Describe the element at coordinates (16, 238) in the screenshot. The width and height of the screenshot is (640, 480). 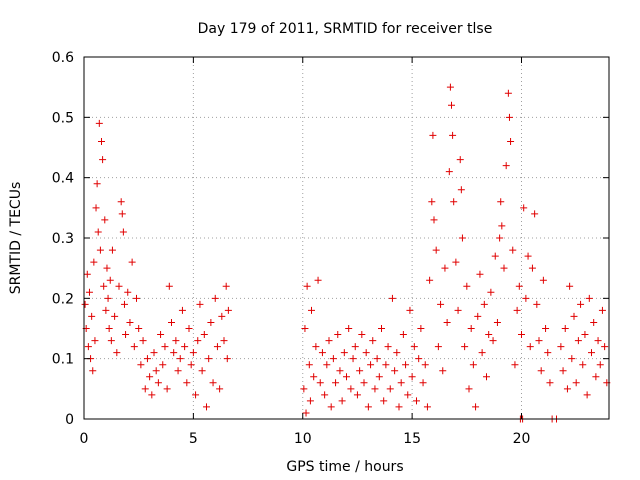
I see `y-axis-label: SRMTID / TECUs` at that location.